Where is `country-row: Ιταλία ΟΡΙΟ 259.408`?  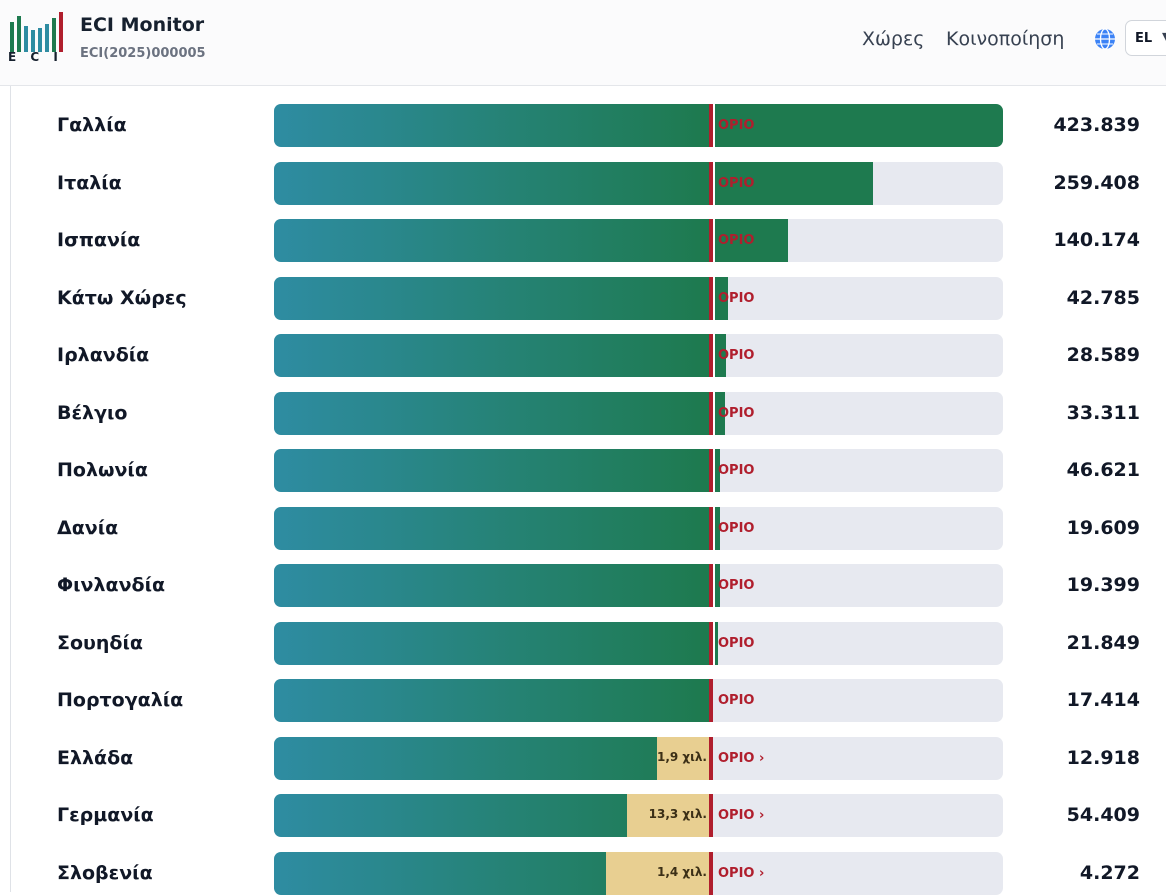
country-row: Ιταλία ΟΡΙΟ 259.408 is located at coordinates (588, 183).